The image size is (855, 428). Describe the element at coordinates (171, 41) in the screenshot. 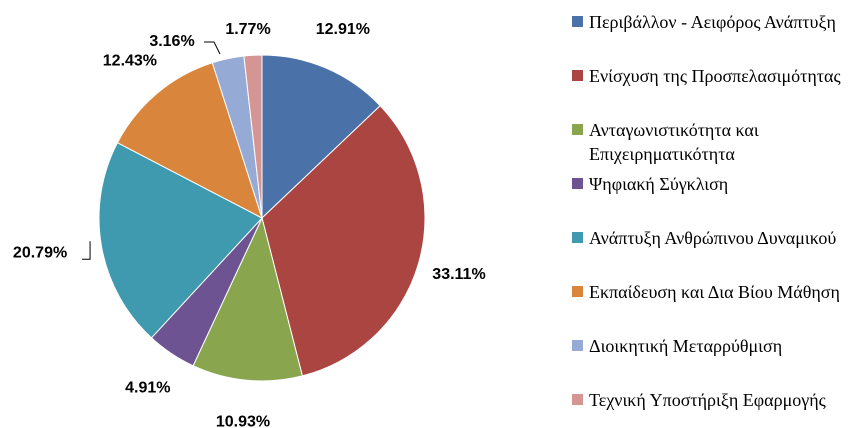

I see `data-label: 3.16%` at that location.